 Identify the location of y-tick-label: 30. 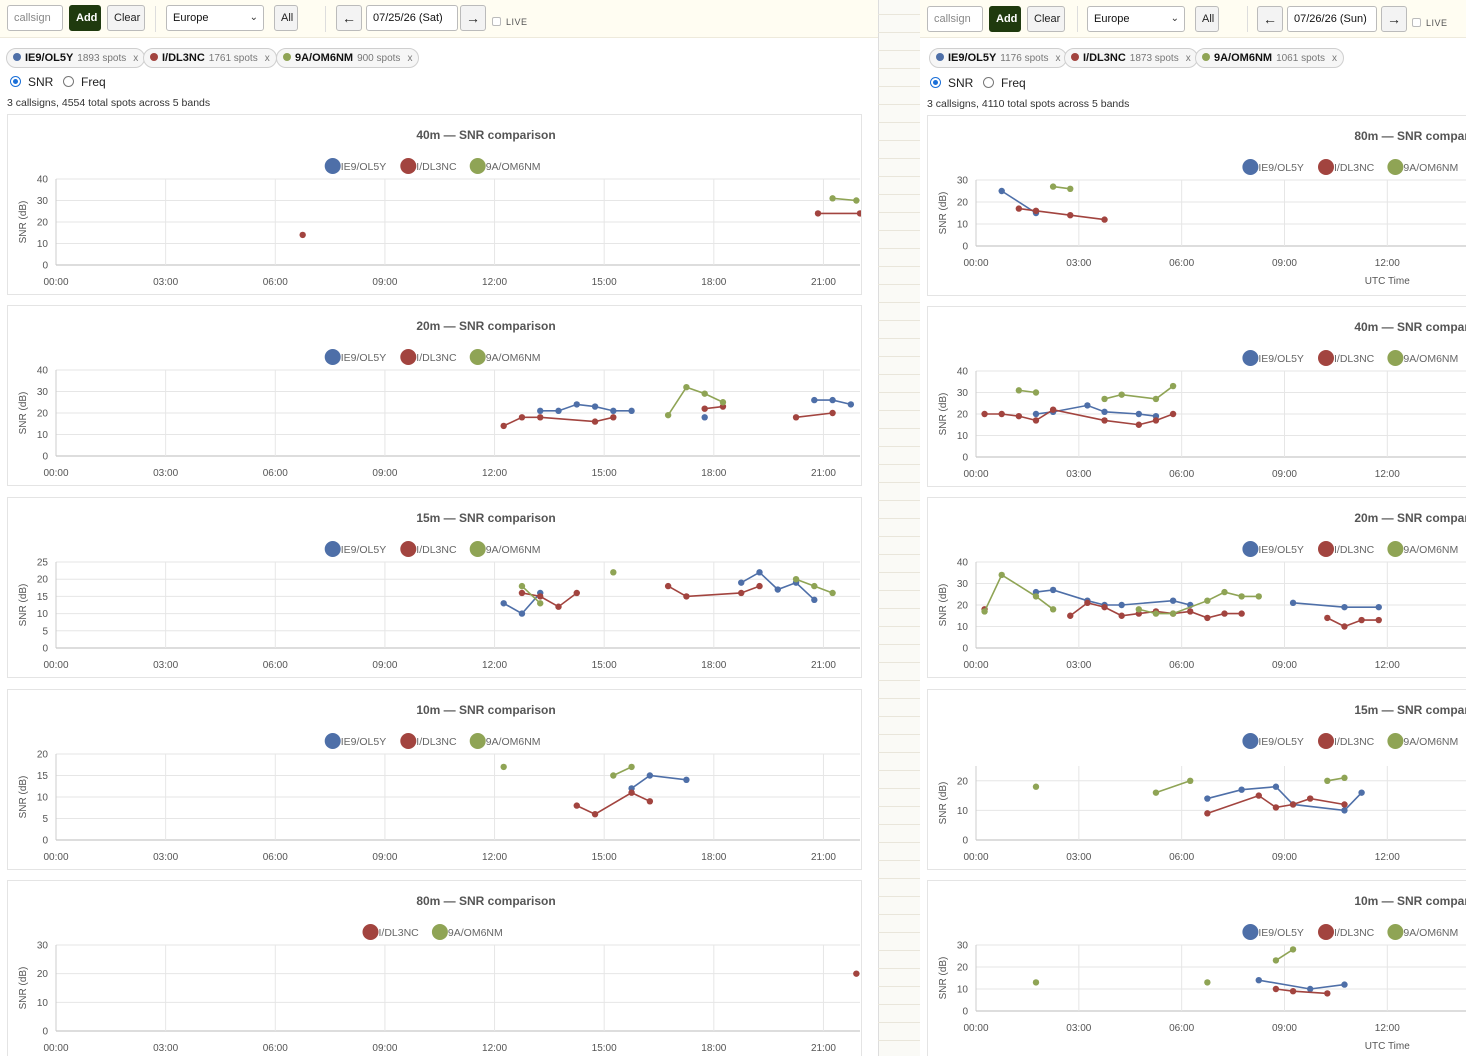
(963, 946).